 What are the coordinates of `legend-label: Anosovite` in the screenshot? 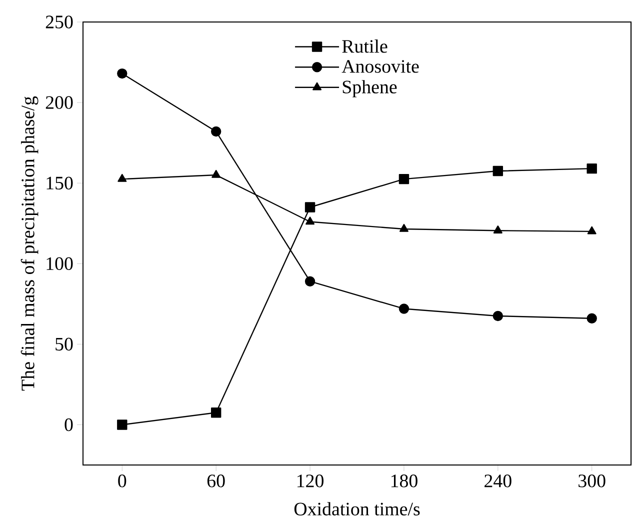 It's located at (380, 66).